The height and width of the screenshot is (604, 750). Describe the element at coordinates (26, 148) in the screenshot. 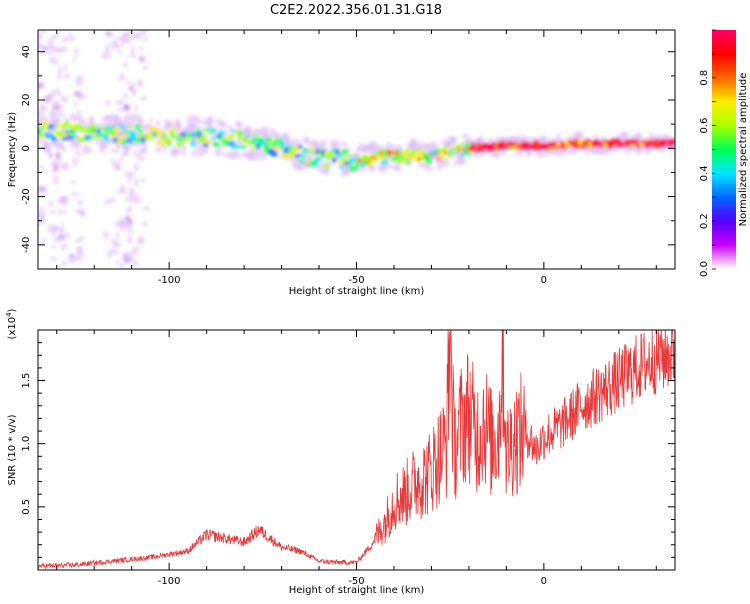

I see `y-tick-label: 0` at that location.